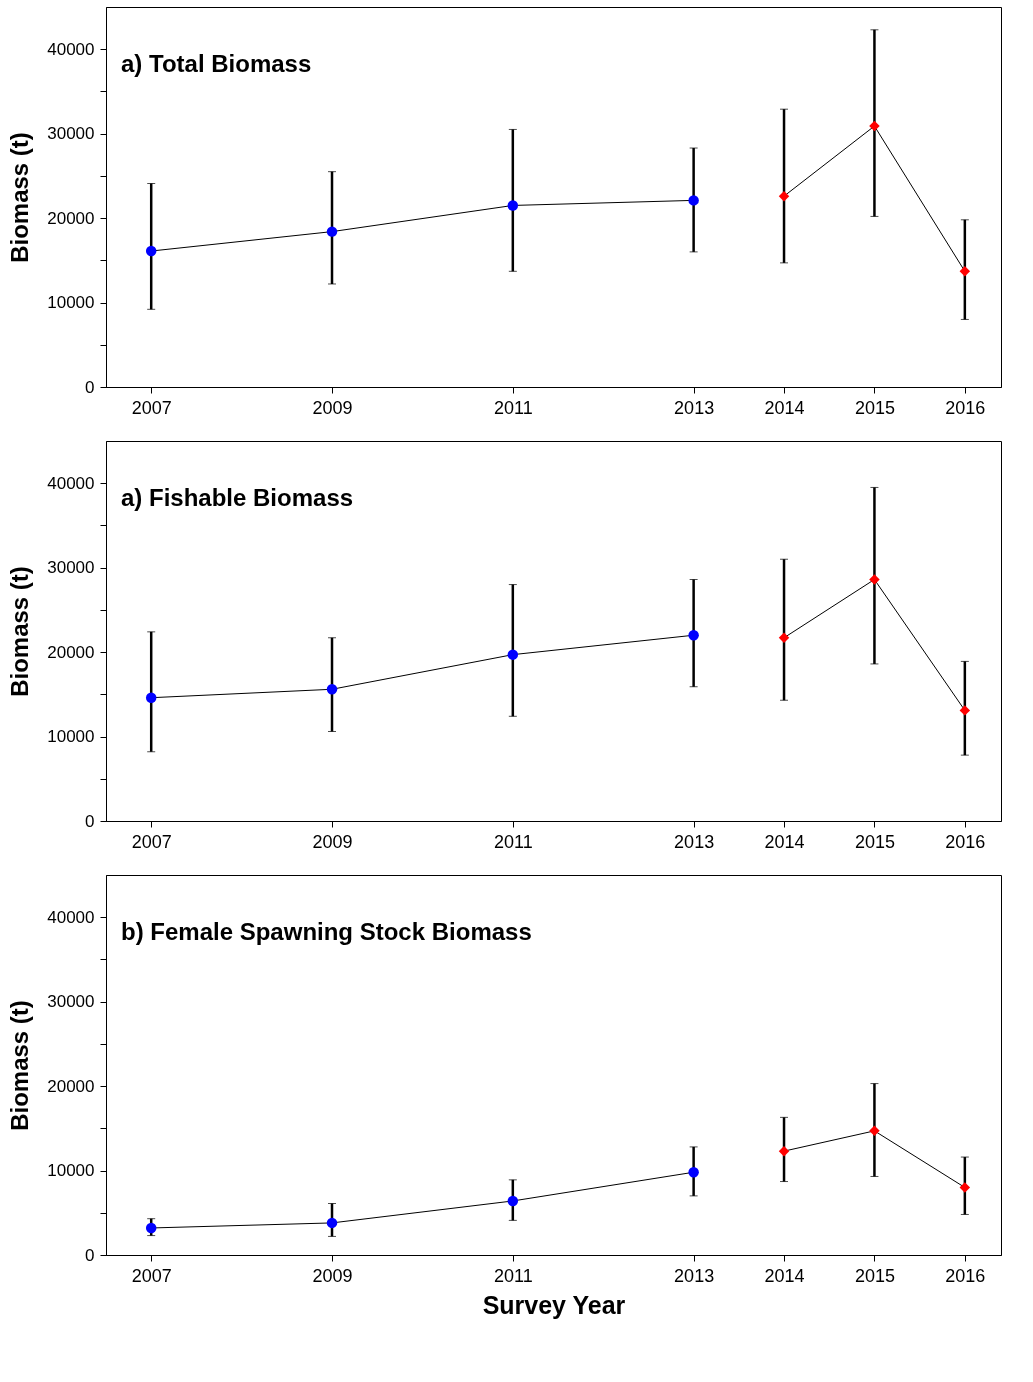 The width and height of the screenshot is (1033, 1382). Describe the element at coordinates (554, 1304) in the screenshot. I see `x-axis-title: Survey Year` at that location.